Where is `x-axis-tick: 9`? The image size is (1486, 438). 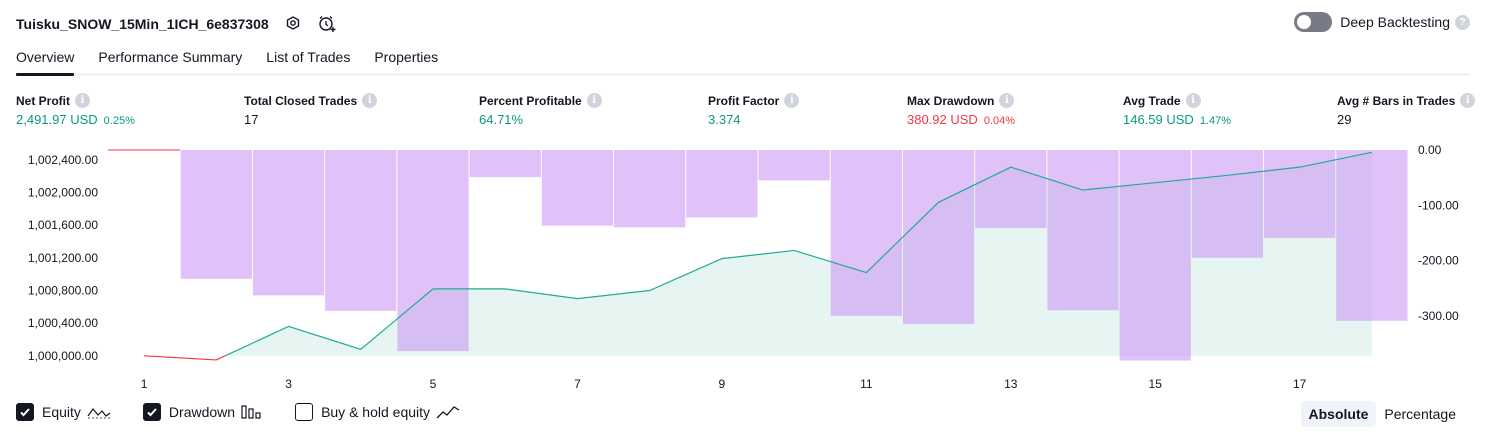 x-axis-tick: 9 is located at coordinates (722, 384).